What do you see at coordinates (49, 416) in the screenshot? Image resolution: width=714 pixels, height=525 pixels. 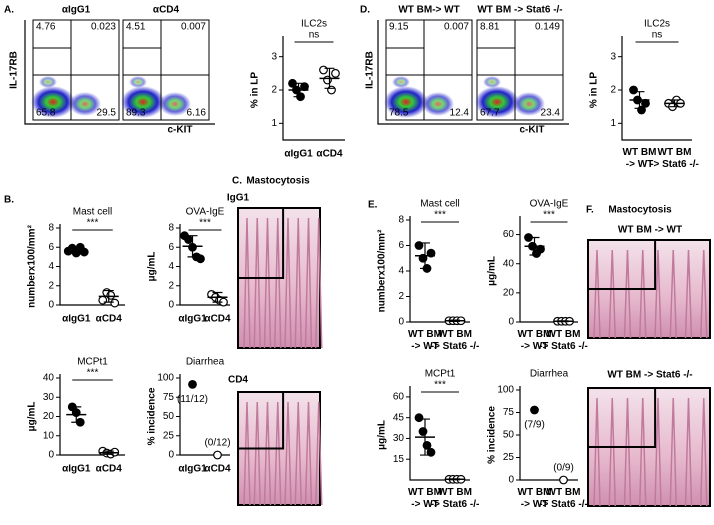 I see `y-tick-label: 20` at bounding box center [49, 416].